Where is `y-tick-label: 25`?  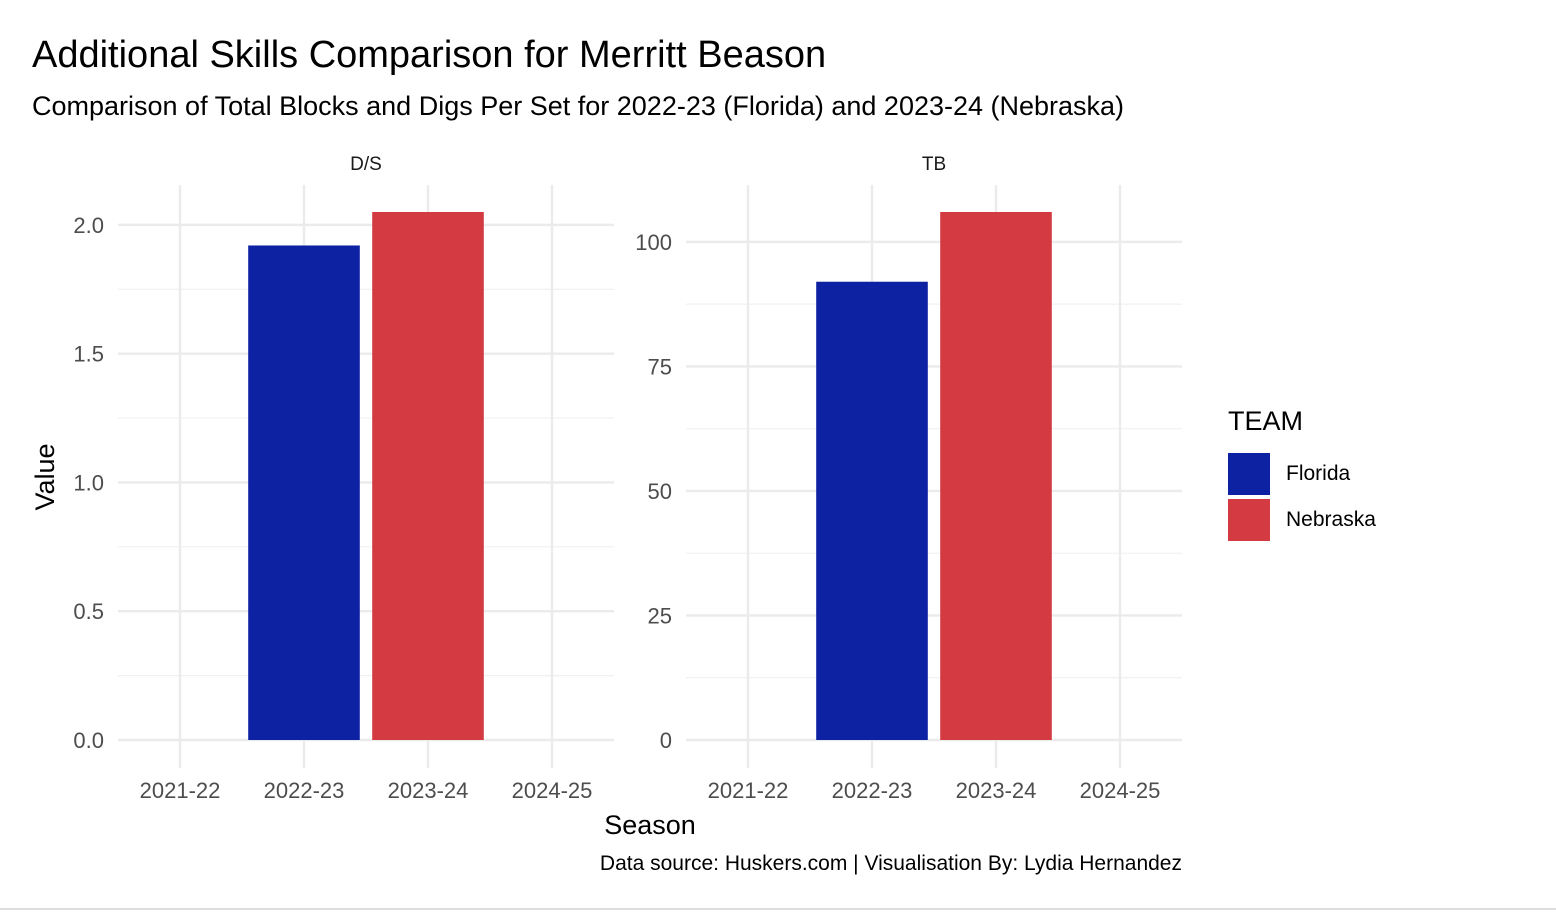 y-tick-label: 25 is located at coordinates (660, 615).